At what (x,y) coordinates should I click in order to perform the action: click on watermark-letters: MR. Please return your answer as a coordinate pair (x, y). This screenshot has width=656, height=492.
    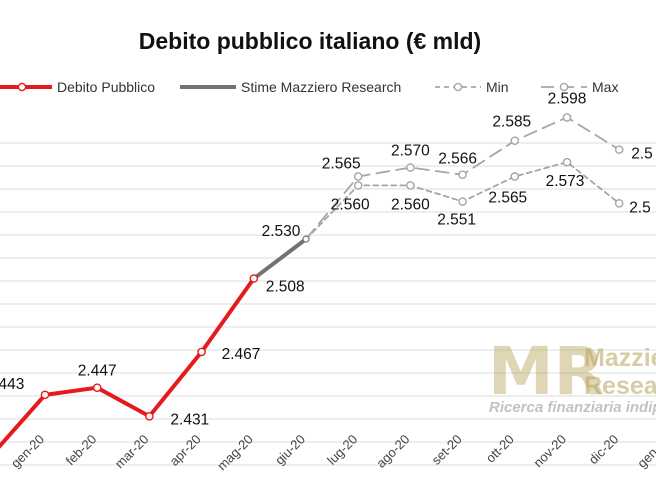
    Looking at the image, I should click on (546, 371).